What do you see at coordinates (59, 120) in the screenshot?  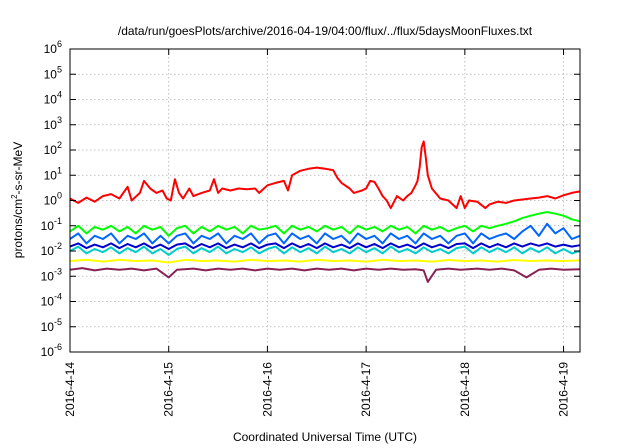 I see `y-tick-label-exponent: 3` at bounding box center [59, 120].